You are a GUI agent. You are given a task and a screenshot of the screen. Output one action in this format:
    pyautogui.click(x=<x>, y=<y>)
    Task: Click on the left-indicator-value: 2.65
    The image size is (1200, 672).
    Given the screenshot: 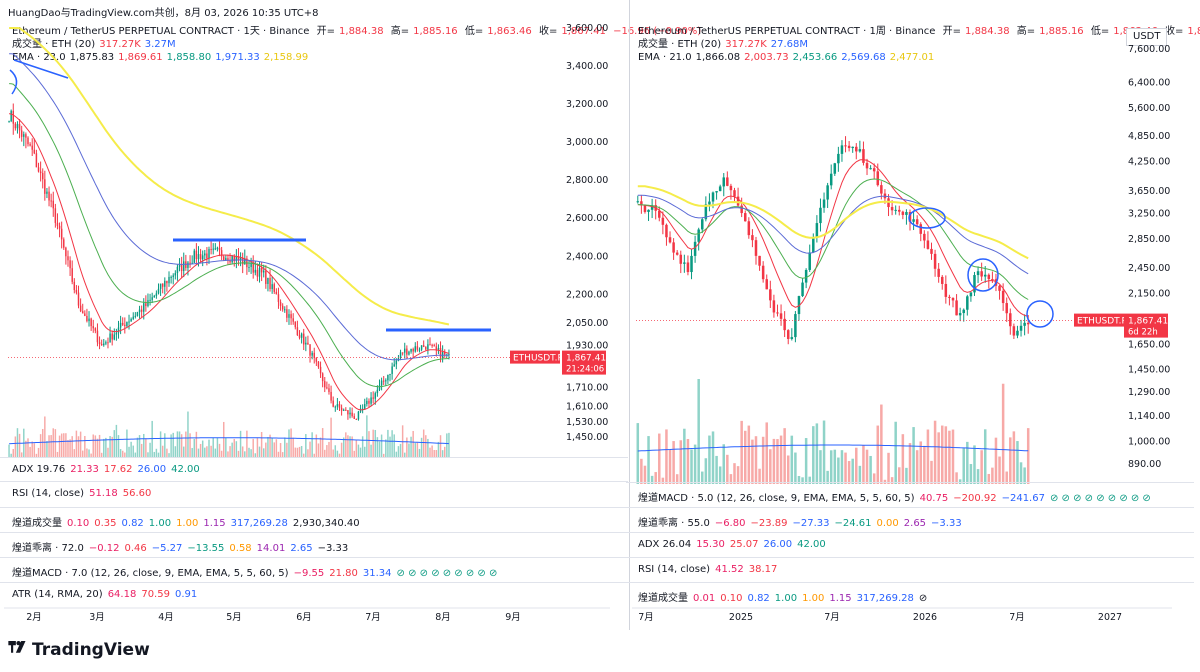 What is the action you would take?
    pyautogui.click(x=301, y=548)
    